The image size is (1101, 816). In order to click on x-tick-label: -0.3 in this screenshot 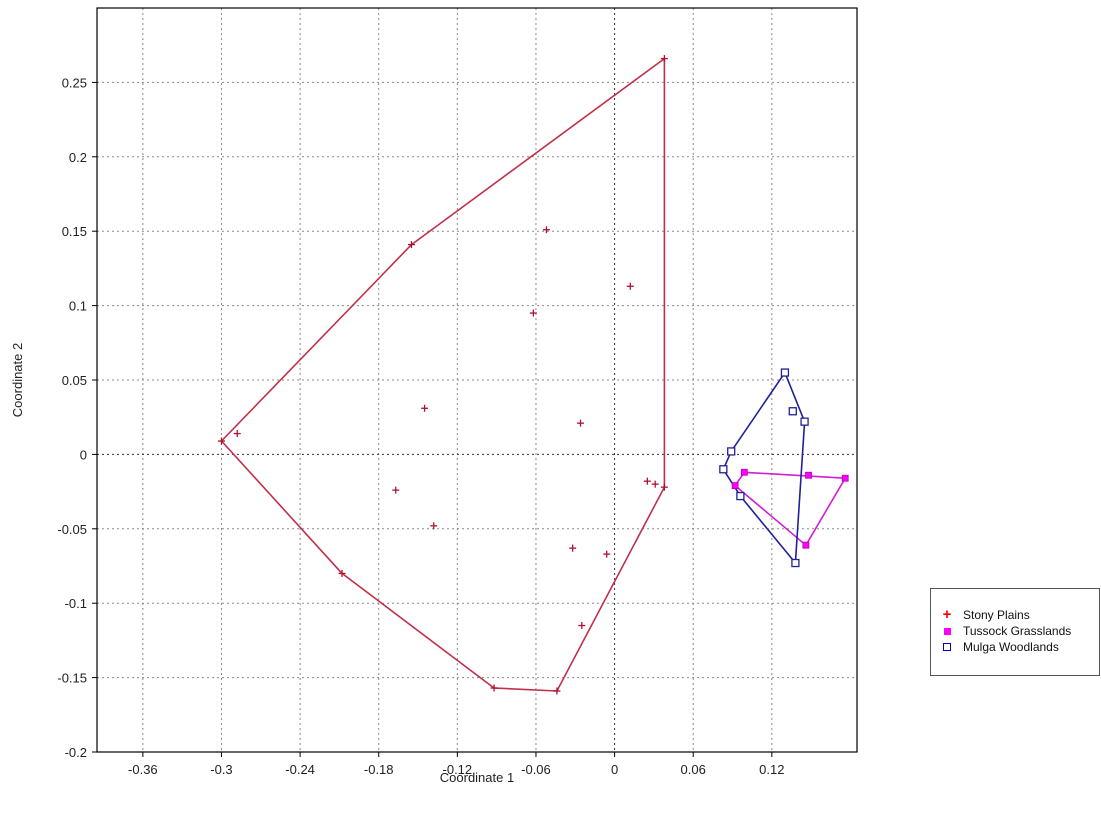, I will do `click(221, 769)`.